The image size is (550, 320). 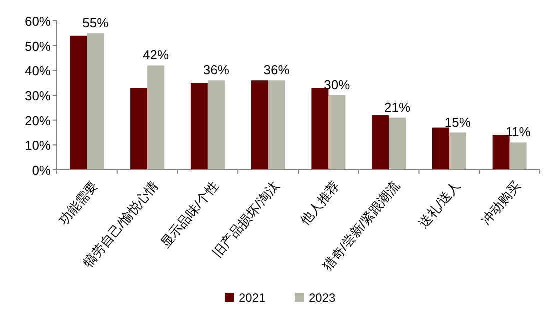 What do you see at coordinates (42, 170) in the screenshot?
I see `y-tick-label: 0%` at bounding box center [42, 170].